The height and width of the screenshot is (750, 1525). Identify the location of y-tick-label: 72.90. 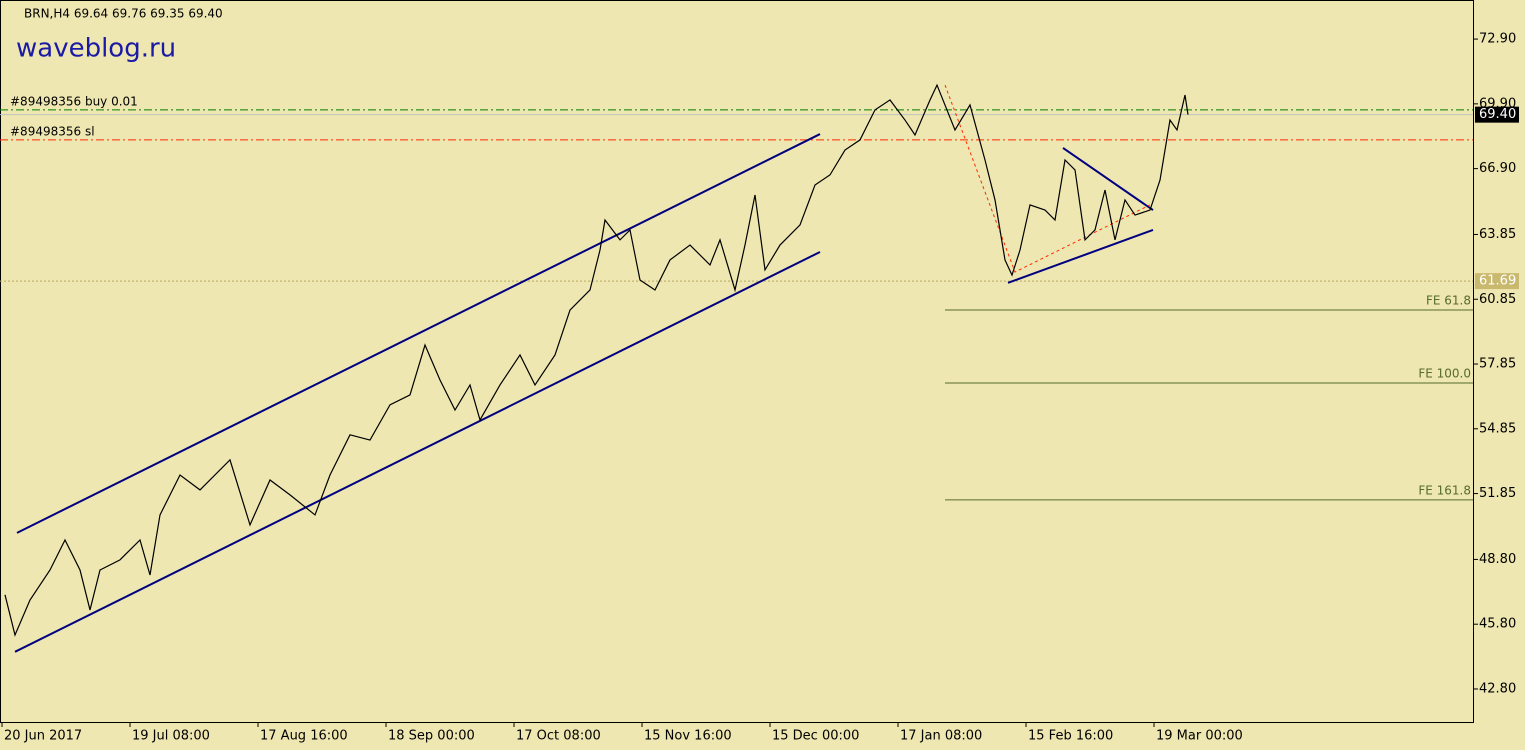
(1497, 39).